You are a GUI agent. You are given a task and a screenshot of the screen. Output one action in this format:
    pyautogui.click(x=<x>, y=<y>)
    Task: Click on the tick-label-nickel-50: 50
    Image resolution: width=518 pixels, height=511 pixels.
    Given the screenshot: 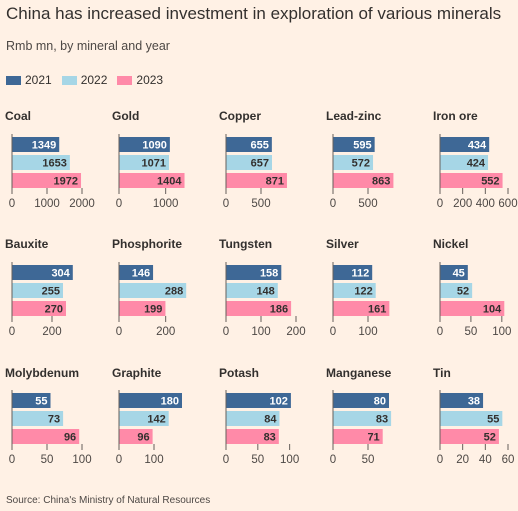 What is the action you would take?
    pyautogui.click(x=471, y=332)
    